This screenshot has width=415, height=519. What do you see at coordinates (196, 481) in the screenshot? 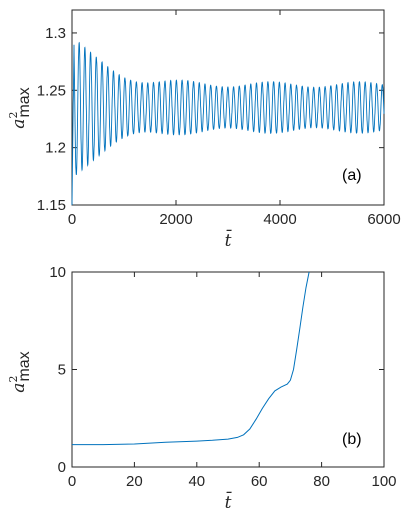
I see `panel-b-xtick-label: 40` at bounding box center [196, 481].